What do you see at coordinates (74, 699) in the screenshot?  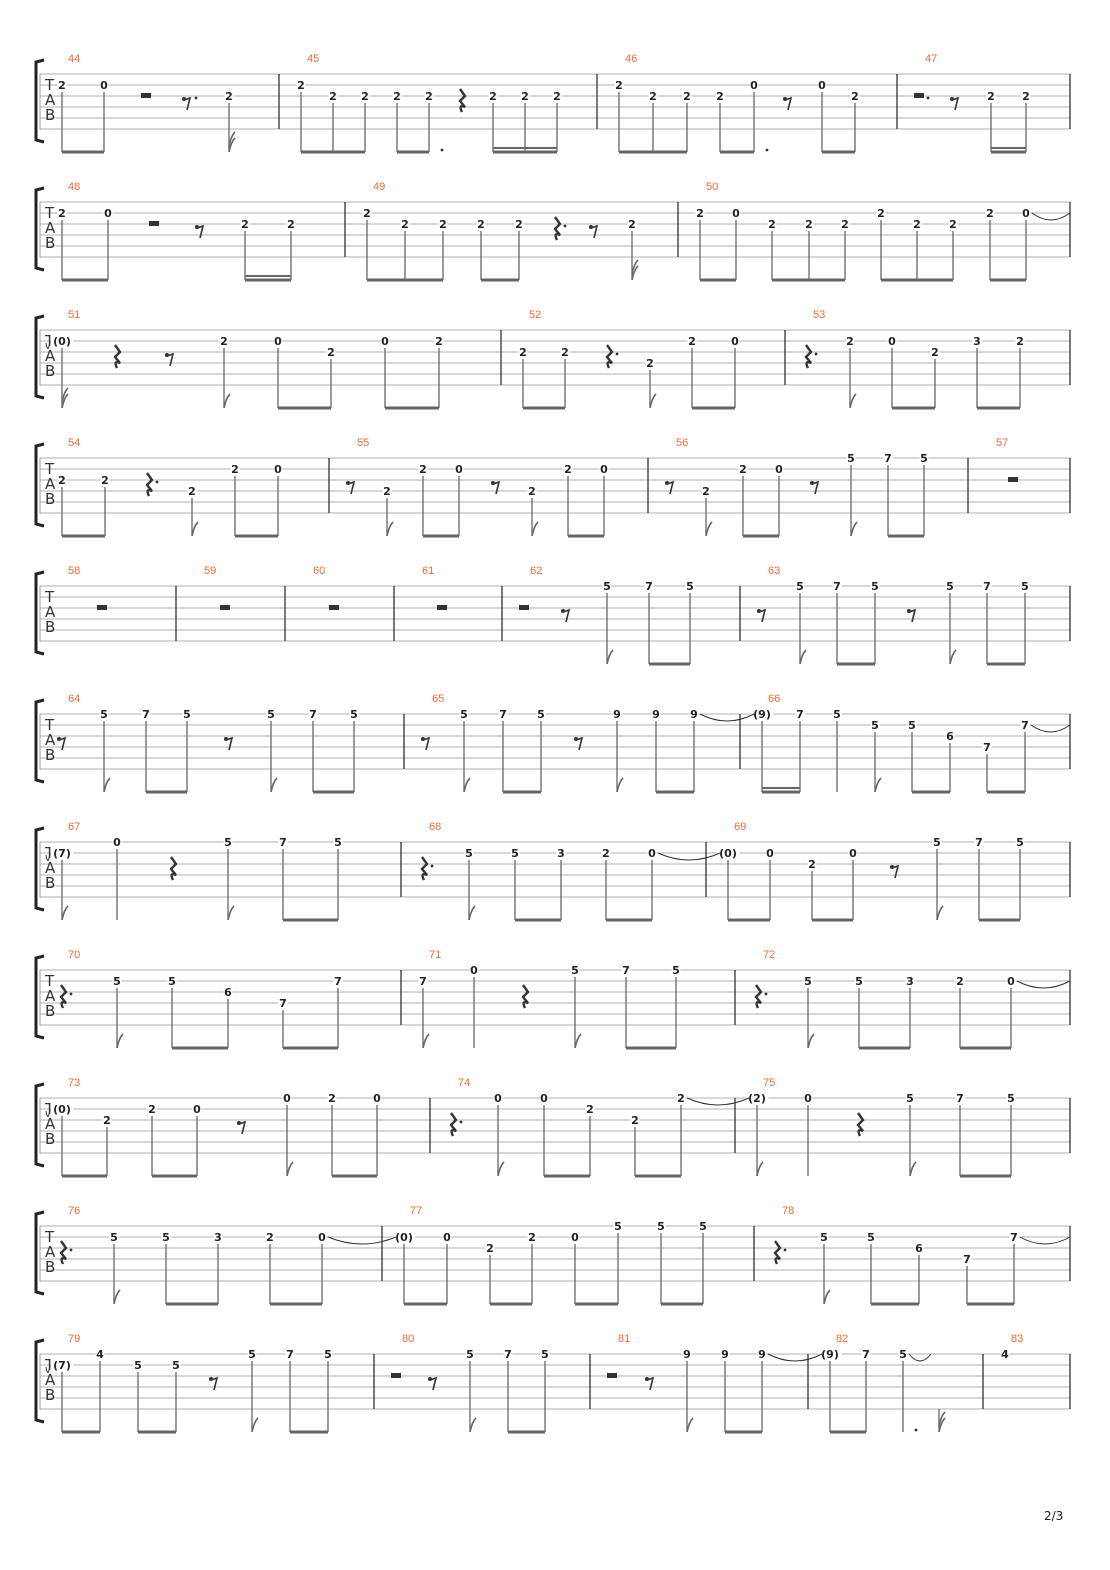 I see `measure-number: 64` at bounding box center [74, 699].